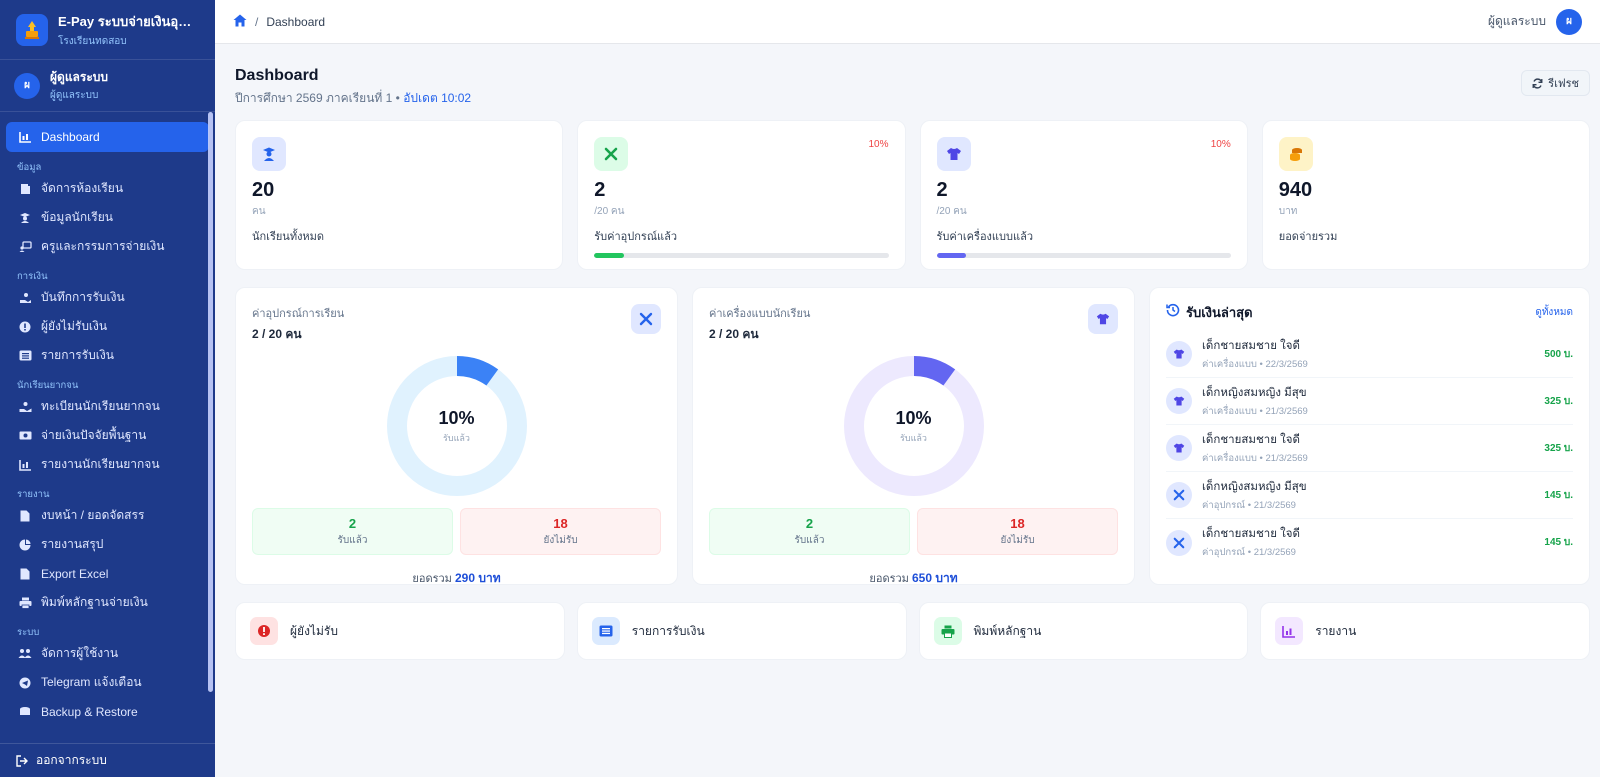 This screenshot has width=1600, height=777. What do you see at coordinates (400, 631) in the screenshot?
I see `quick-link-not-received: ผู้ยังไม่รับ` at bounding box center [400, 631].